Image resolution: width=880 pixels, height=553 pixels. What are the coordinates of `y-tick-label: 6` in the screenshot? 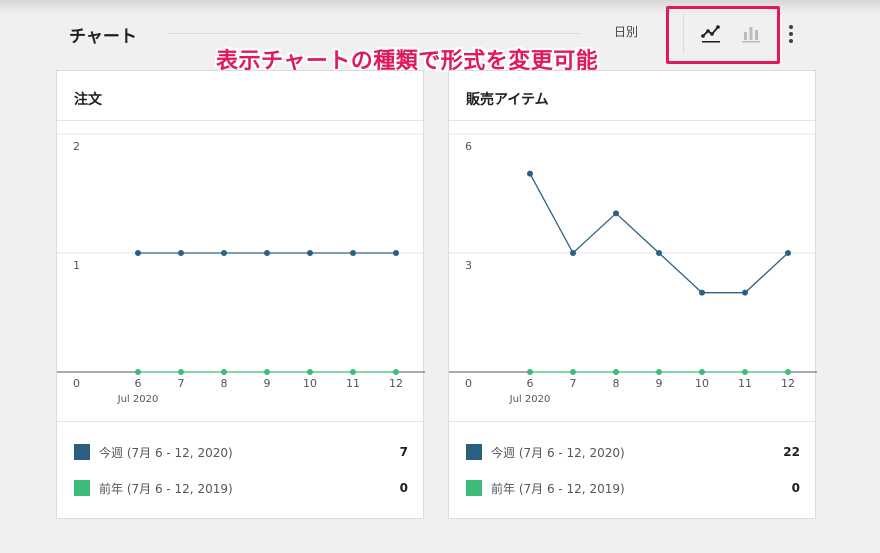 It's located at (468, 146).